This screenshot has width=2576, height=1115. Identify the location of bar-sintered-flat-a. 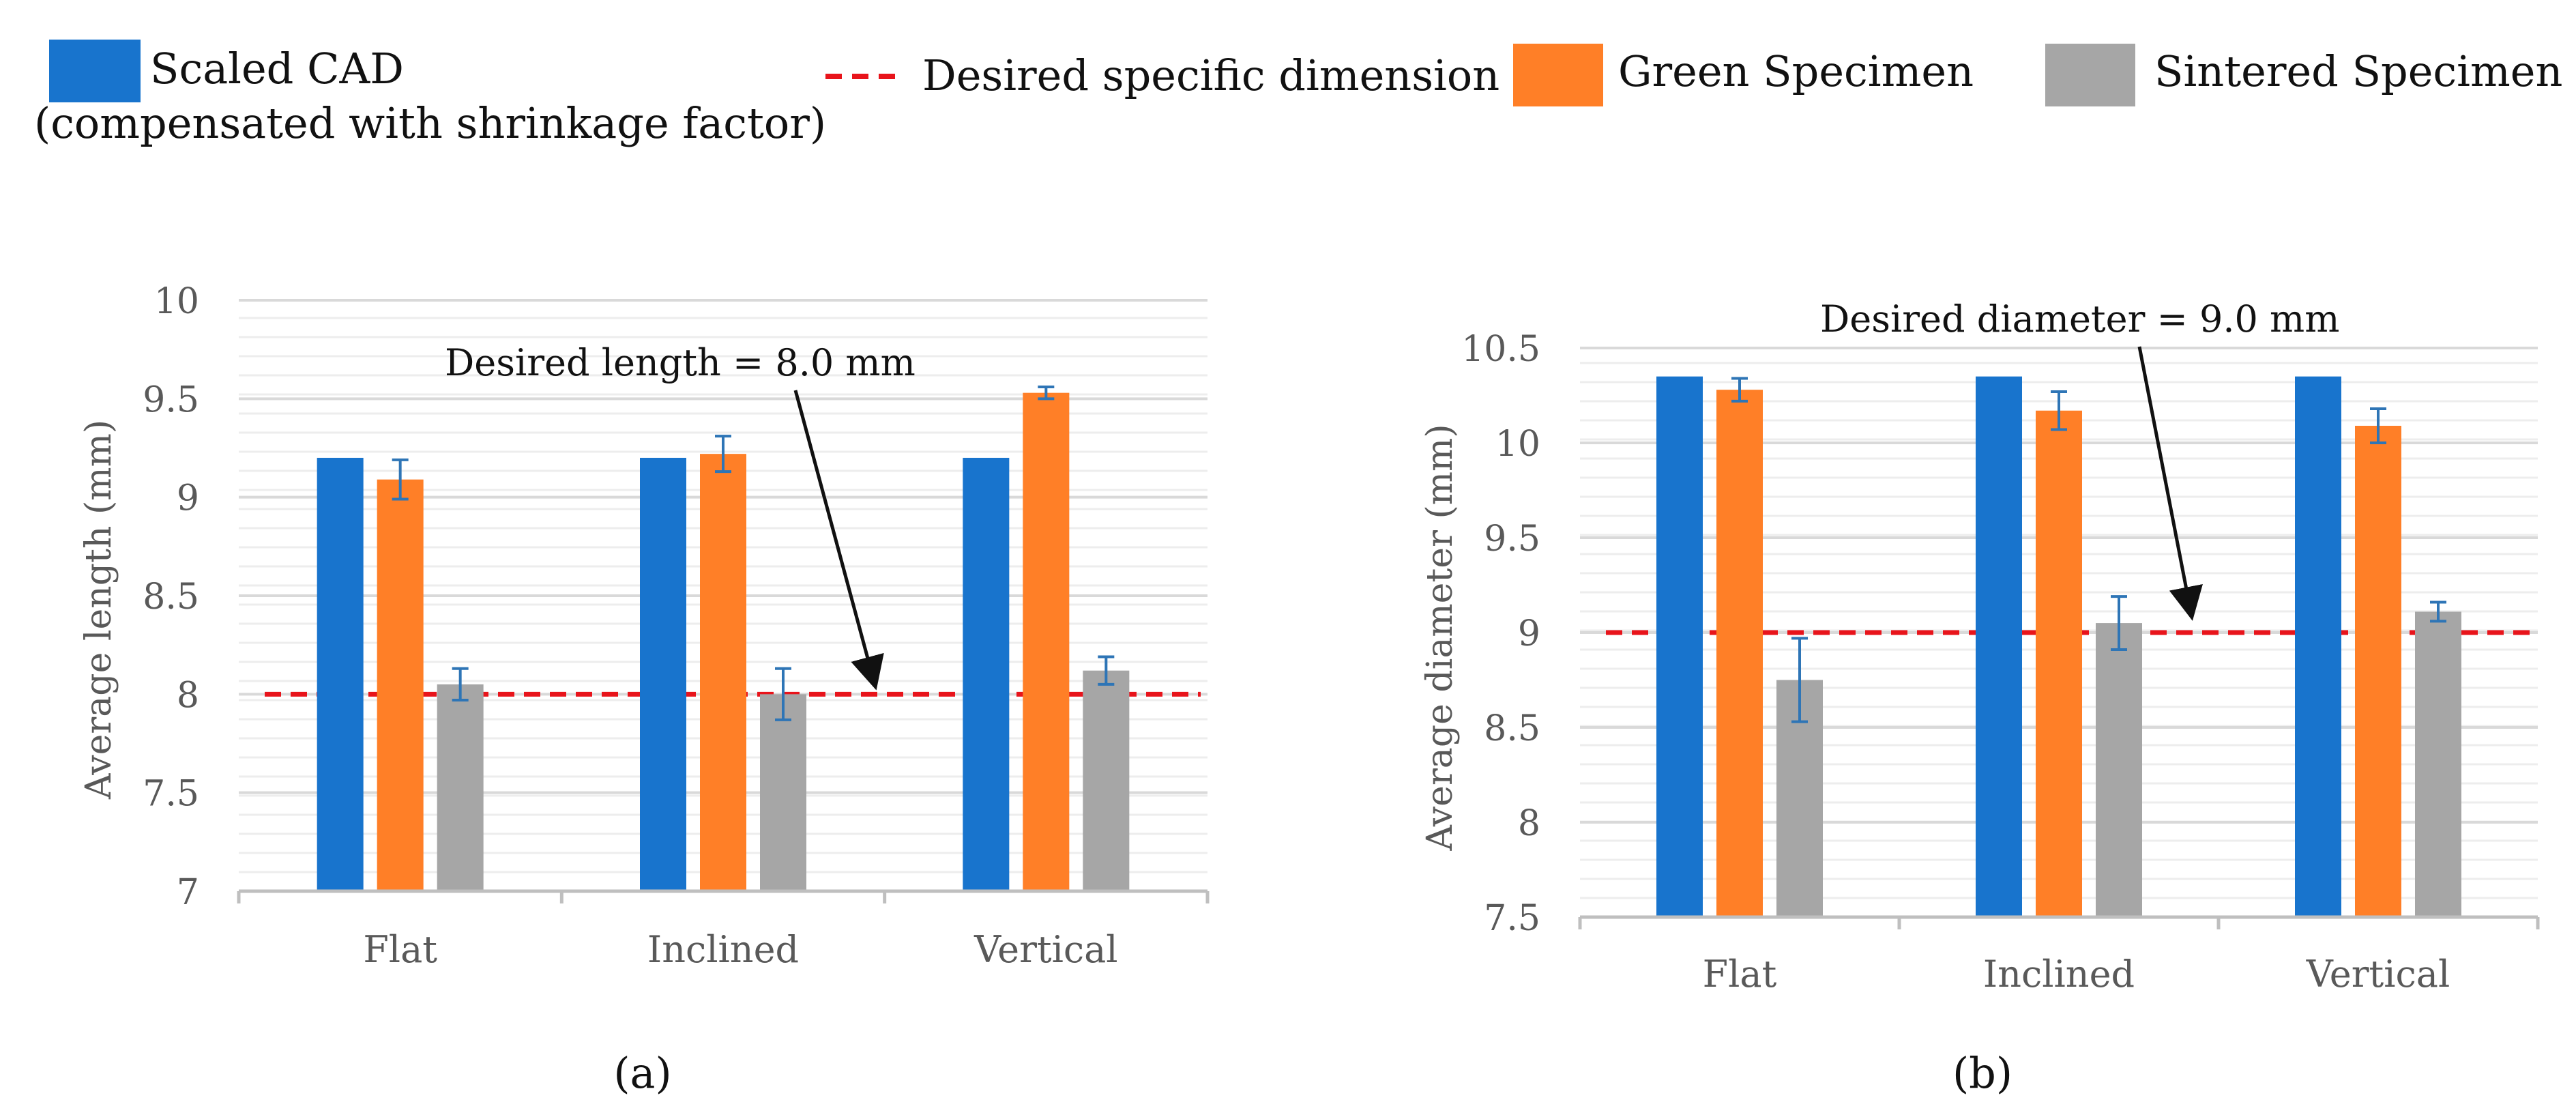
(460, 788).